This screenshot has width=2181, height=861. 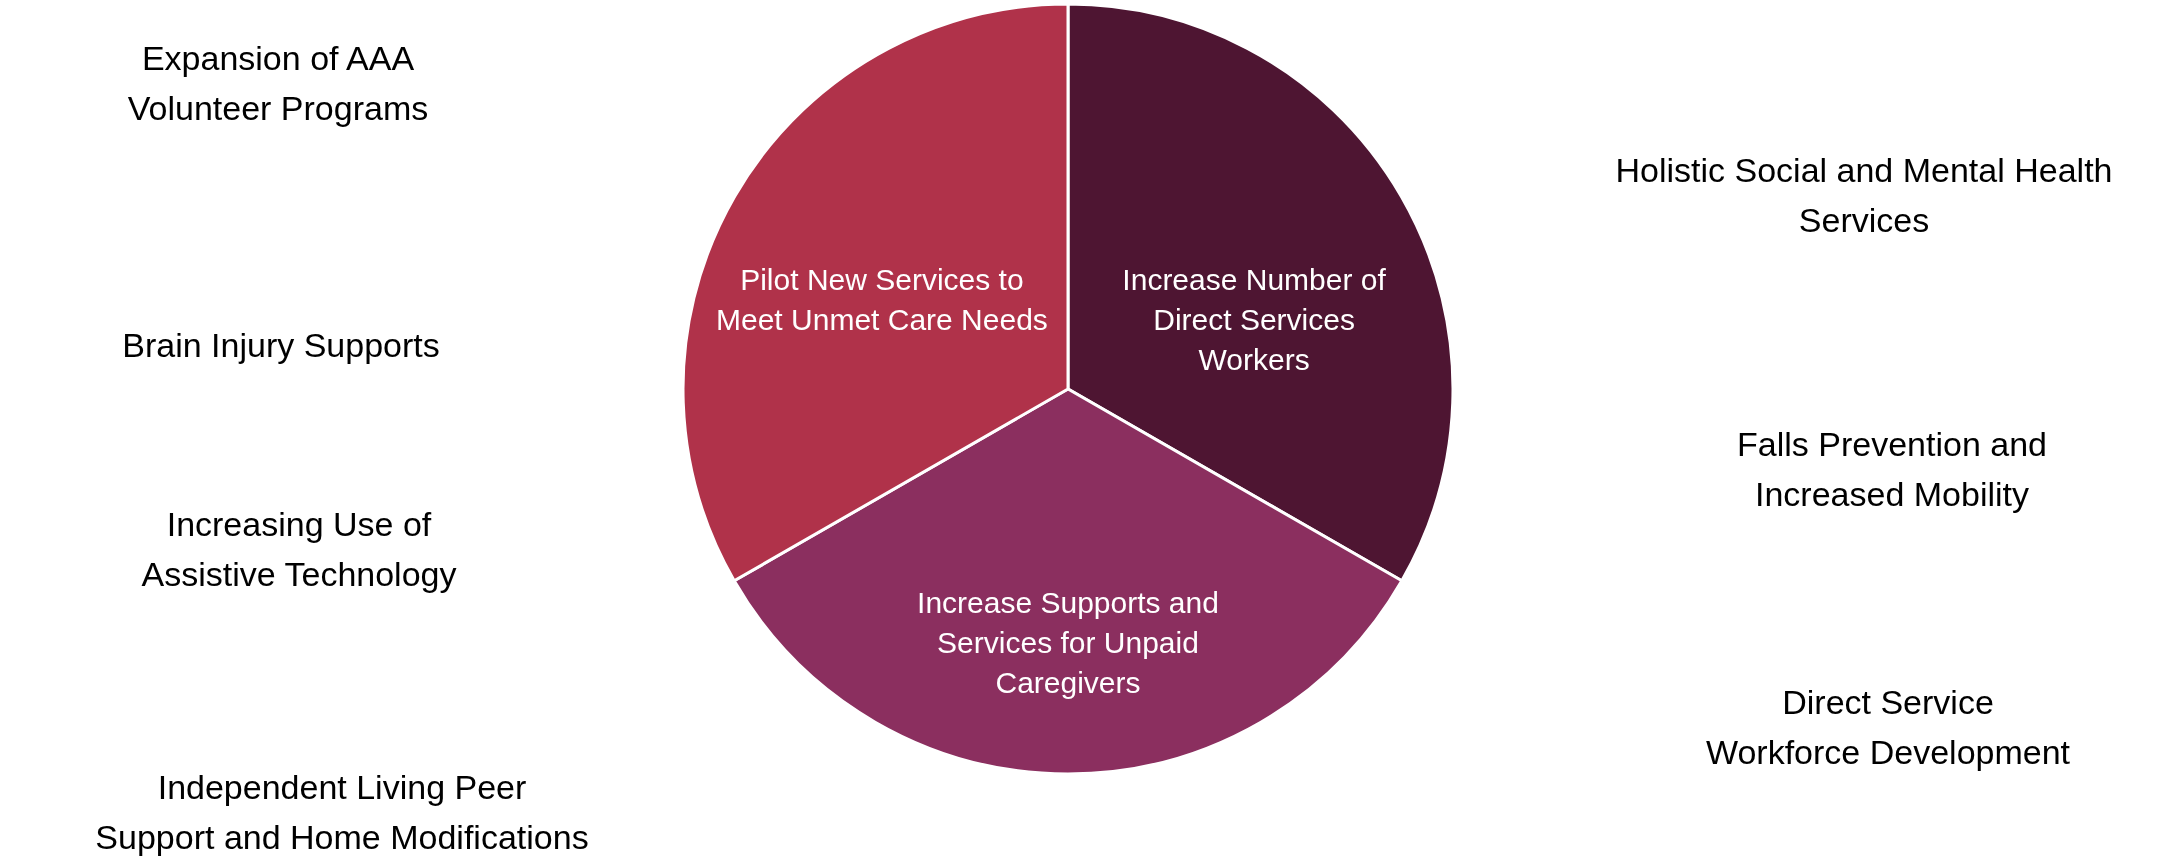 I want to click on text: Holistic Social and Mental Health Services, so click(x=1864, y=195).